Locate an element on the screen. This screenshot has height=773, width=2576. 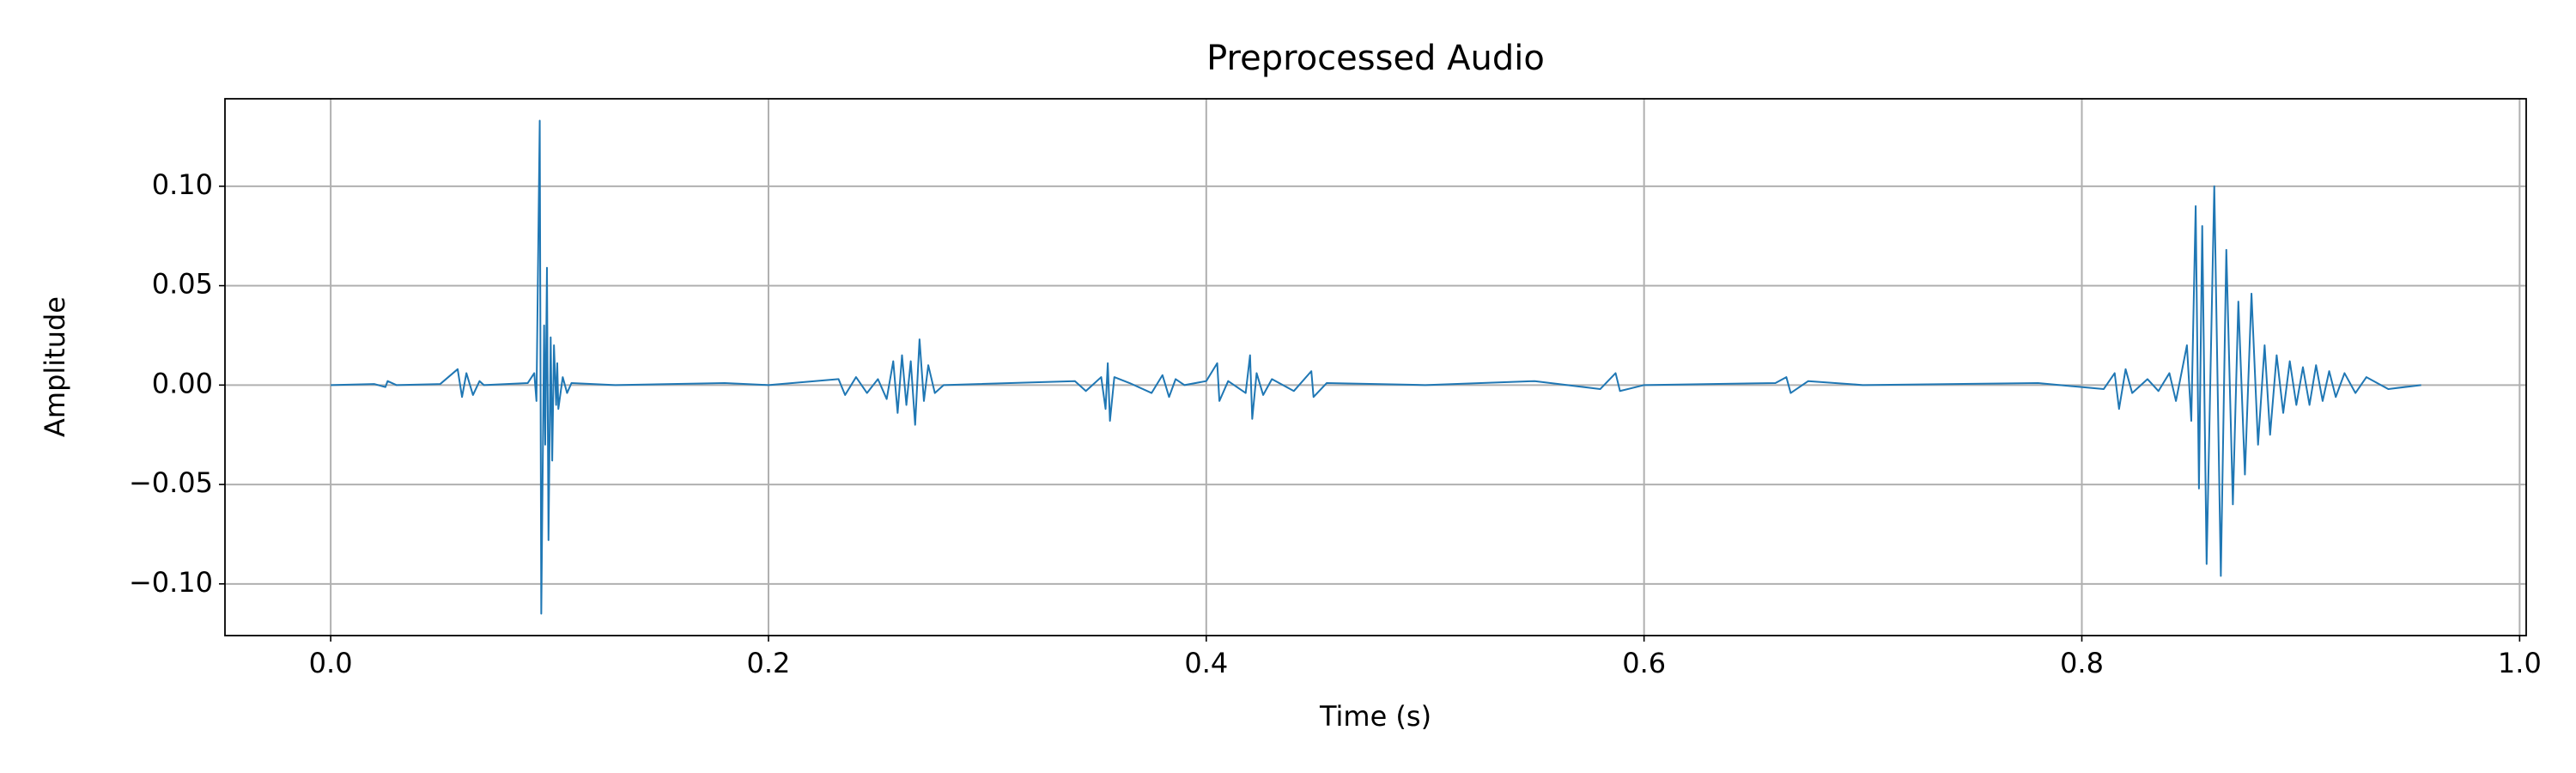
x-tick-label: 0.2 is located at coordinates (769, 663).